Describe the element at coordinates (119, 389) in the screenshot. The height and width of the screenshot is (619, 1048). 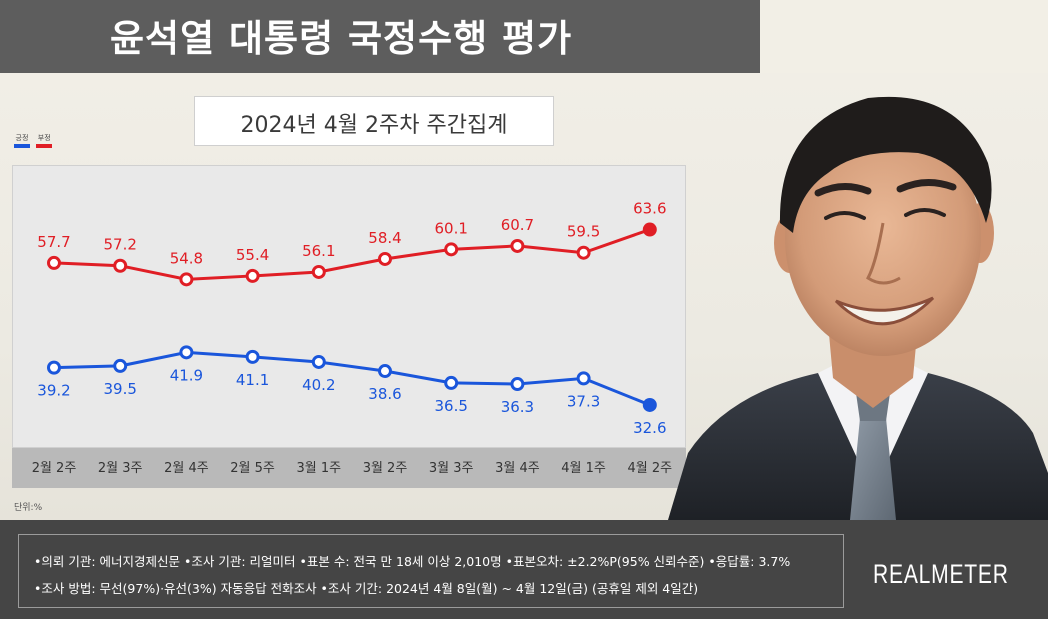
I see `data-label: 39.5` at that location.